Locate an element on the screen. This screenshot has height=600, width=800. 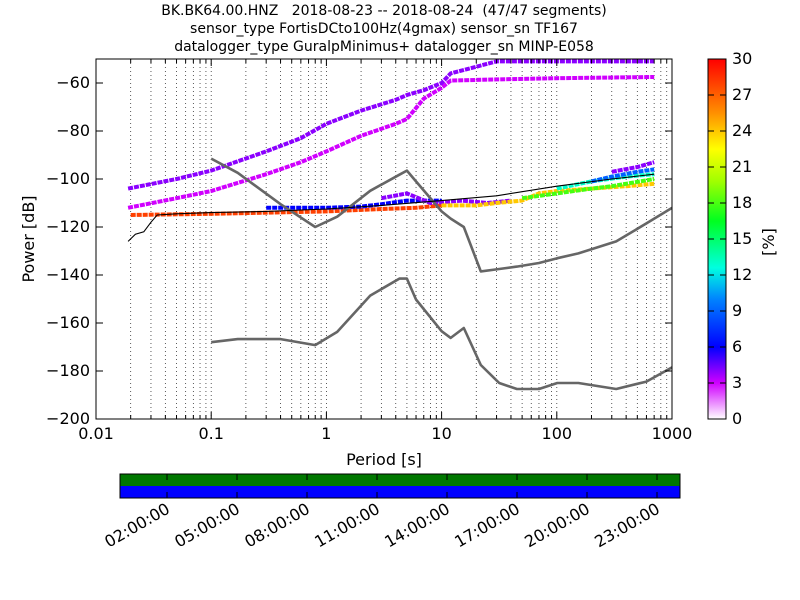
y-tick-label: −140 is located at coordinates (68, 274).